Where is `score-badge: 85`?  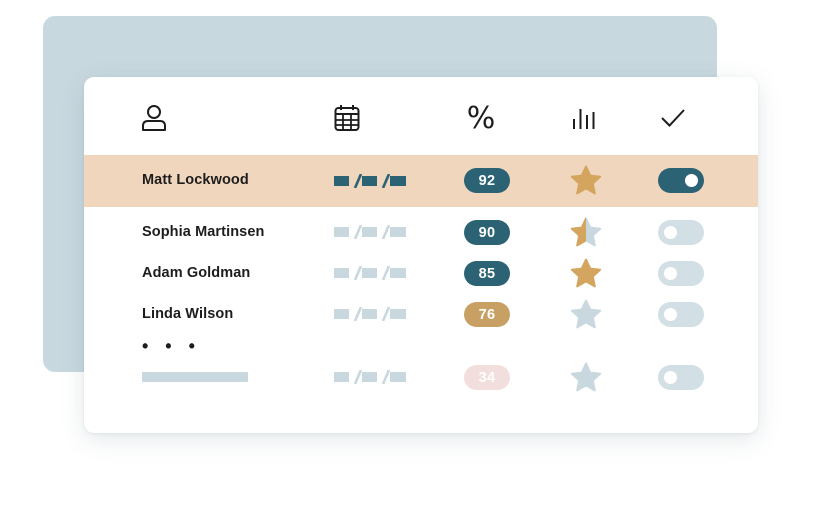 score-badge: 85 is located at coordinates (487, 273).